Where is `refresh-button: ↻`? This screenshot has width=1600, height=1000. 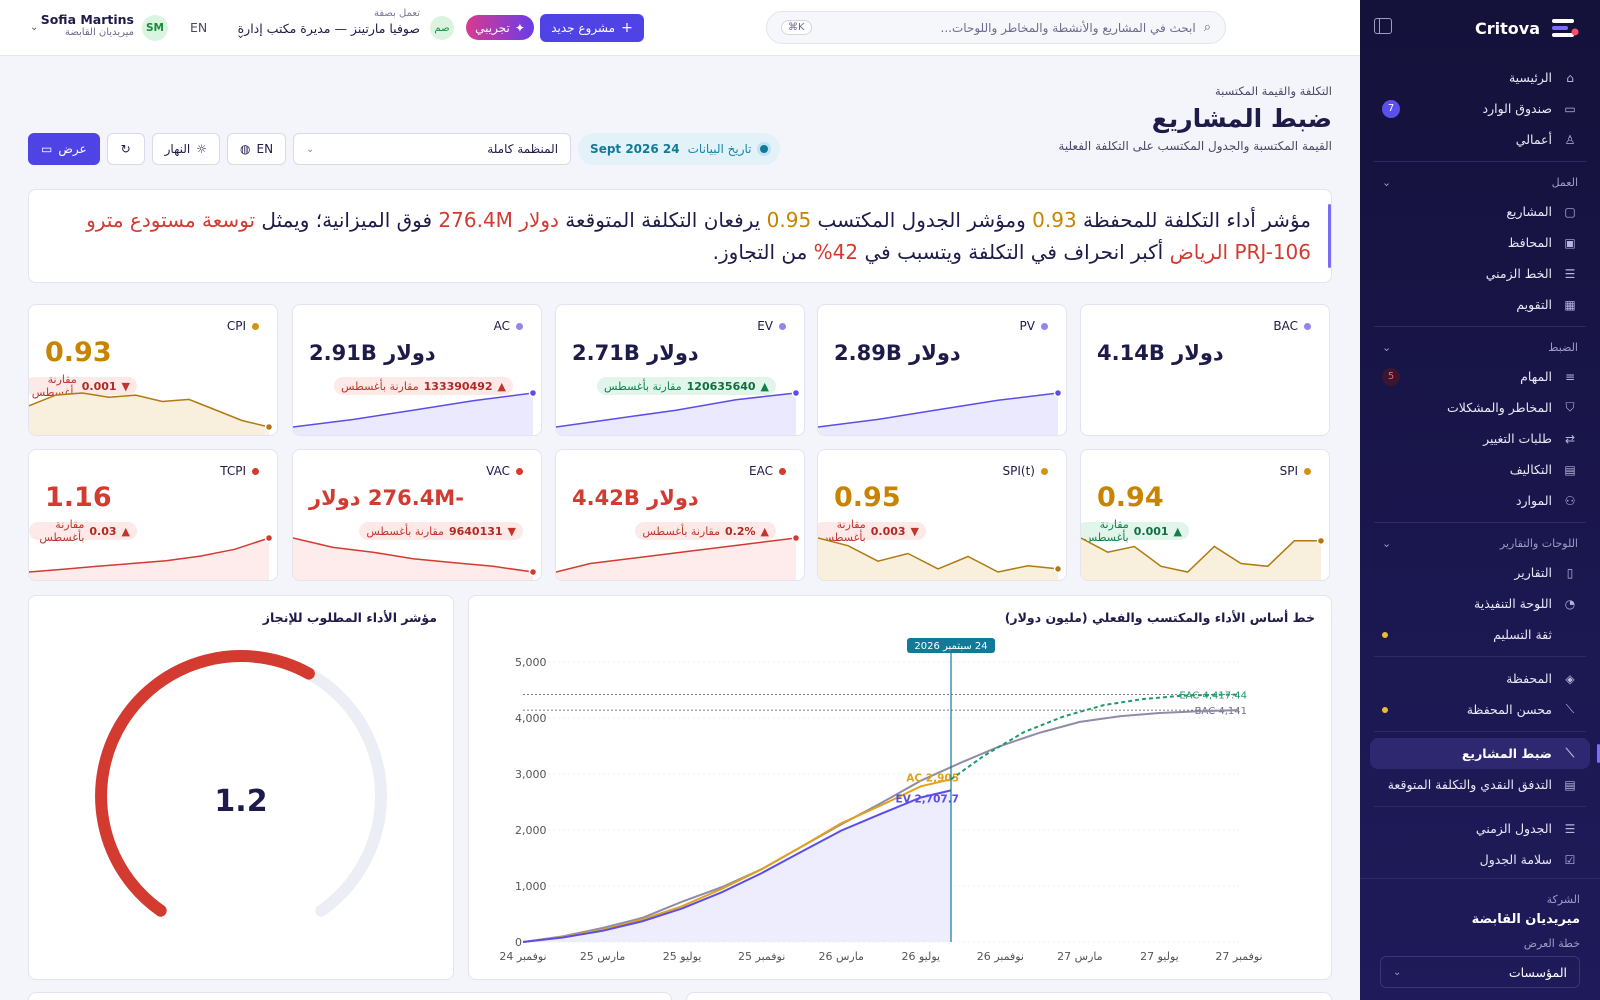 refresh-button: ↻ is located at coordinates (125, 149).